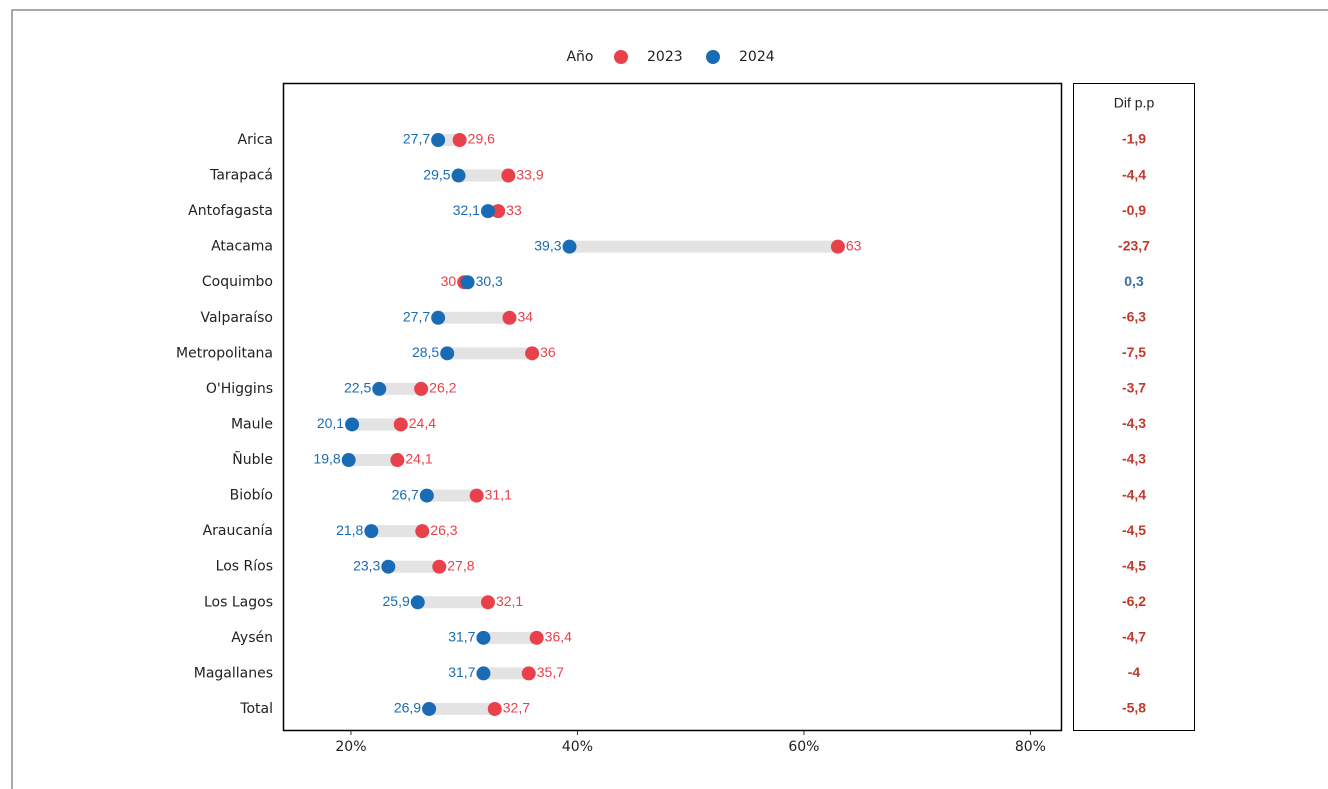 The width and height of the screenshot is (1328, 789). What do you see at coordinates (665, 57) in the screenshot?
I see `legend-label: 2023` at bounding box center [665, 57].